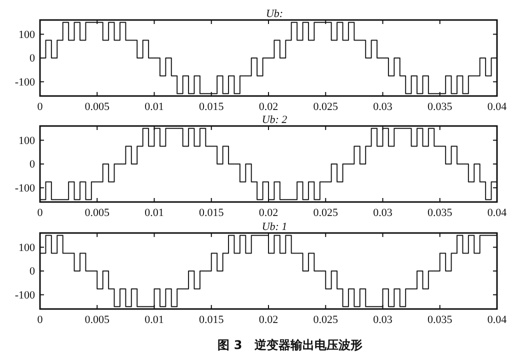 This screenshot has width=519, height=361. Describe the element at coordinates (275, 227) in the screenshot. I see `chart-title: Ub: 1` at that location.